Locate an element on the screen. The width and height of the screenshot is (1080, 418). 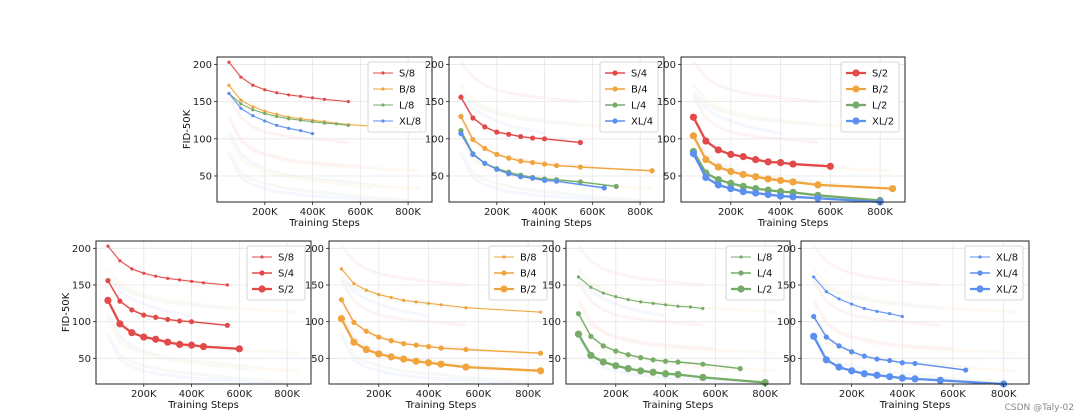
x-tick-label: 800K is located at coordinates (640, 212).